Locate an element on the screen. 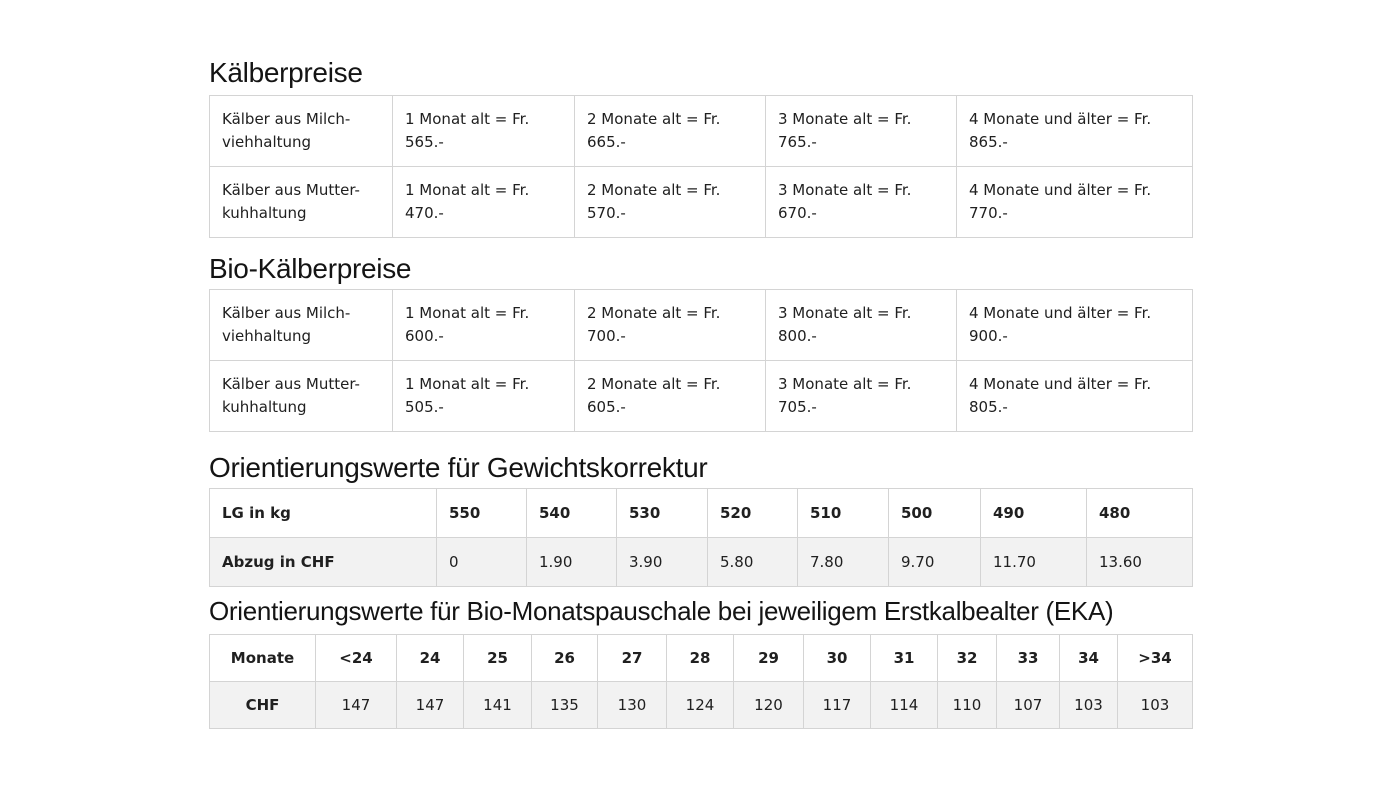 This screenshot has height=788, width=1400. table-cell: 135 is located at coordinates (564, 705).